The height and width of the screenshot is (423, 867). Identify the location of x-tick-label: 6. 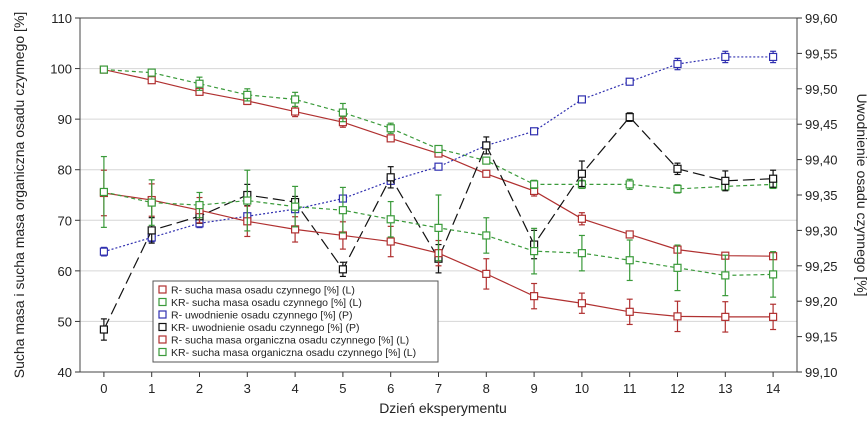
(390, 388).